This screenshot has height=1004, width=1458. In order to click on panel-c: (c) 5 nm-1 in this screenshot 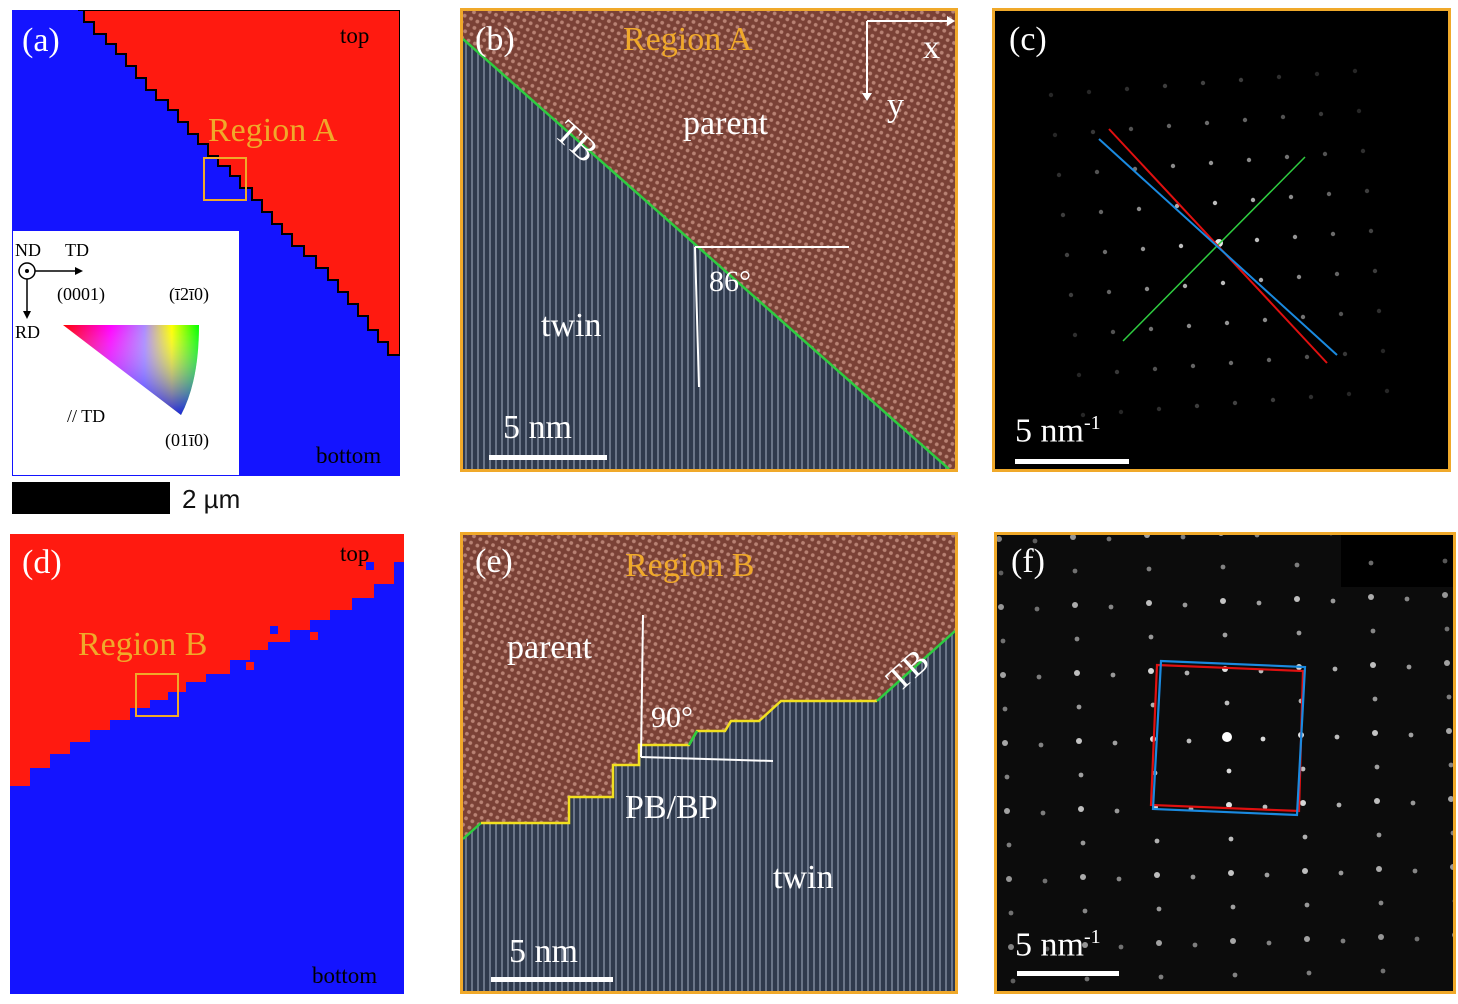, I will do `click(1221, 240)`.